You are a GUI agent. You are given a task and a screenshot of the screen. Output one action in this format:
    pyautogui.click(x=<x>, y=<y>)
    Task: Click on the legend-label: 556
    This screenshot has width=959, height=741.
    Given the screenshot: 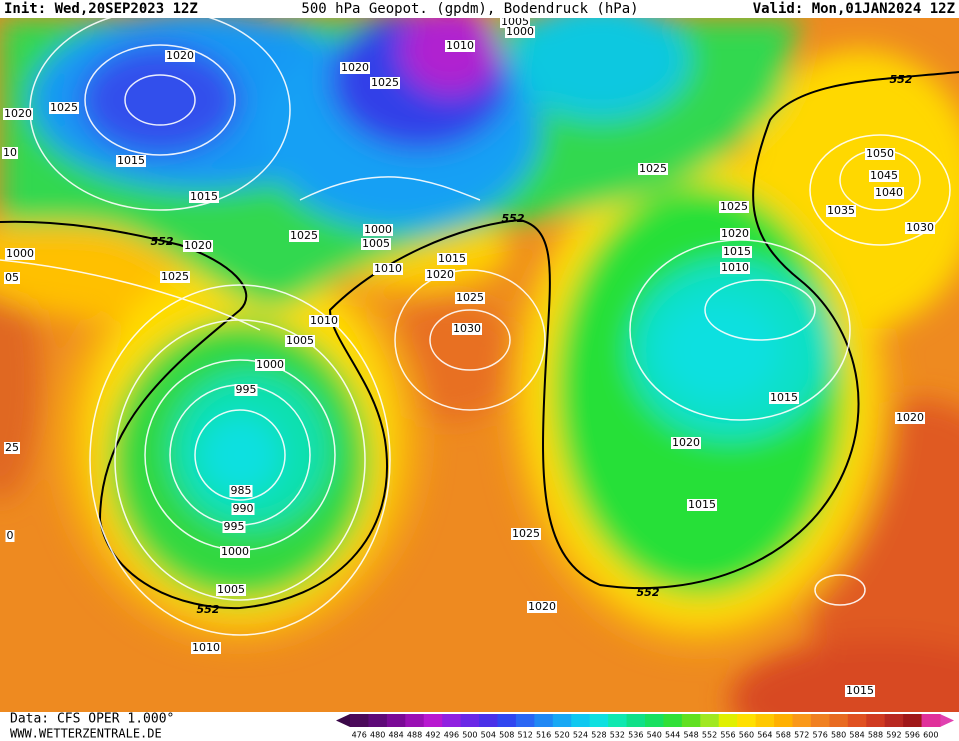 What is the action you would take?
    pyautogui.click(x=727, y=735)
    